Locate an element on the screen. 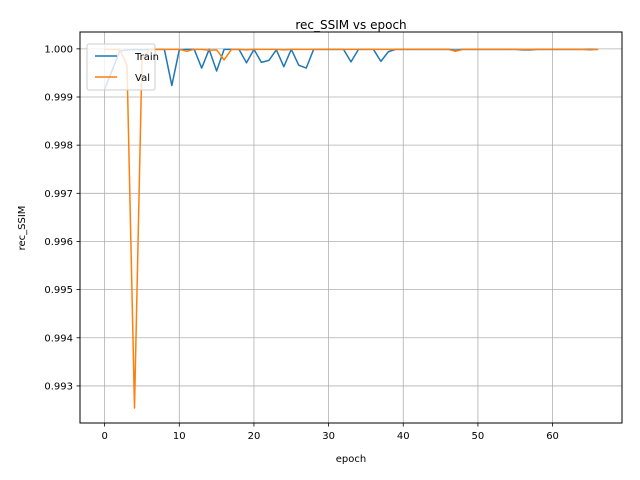 The height and width of the screenshot is (480, 640). x-axis-ticks: 0 10 20 30 40 50 60 is located at coordinates (330, 432).